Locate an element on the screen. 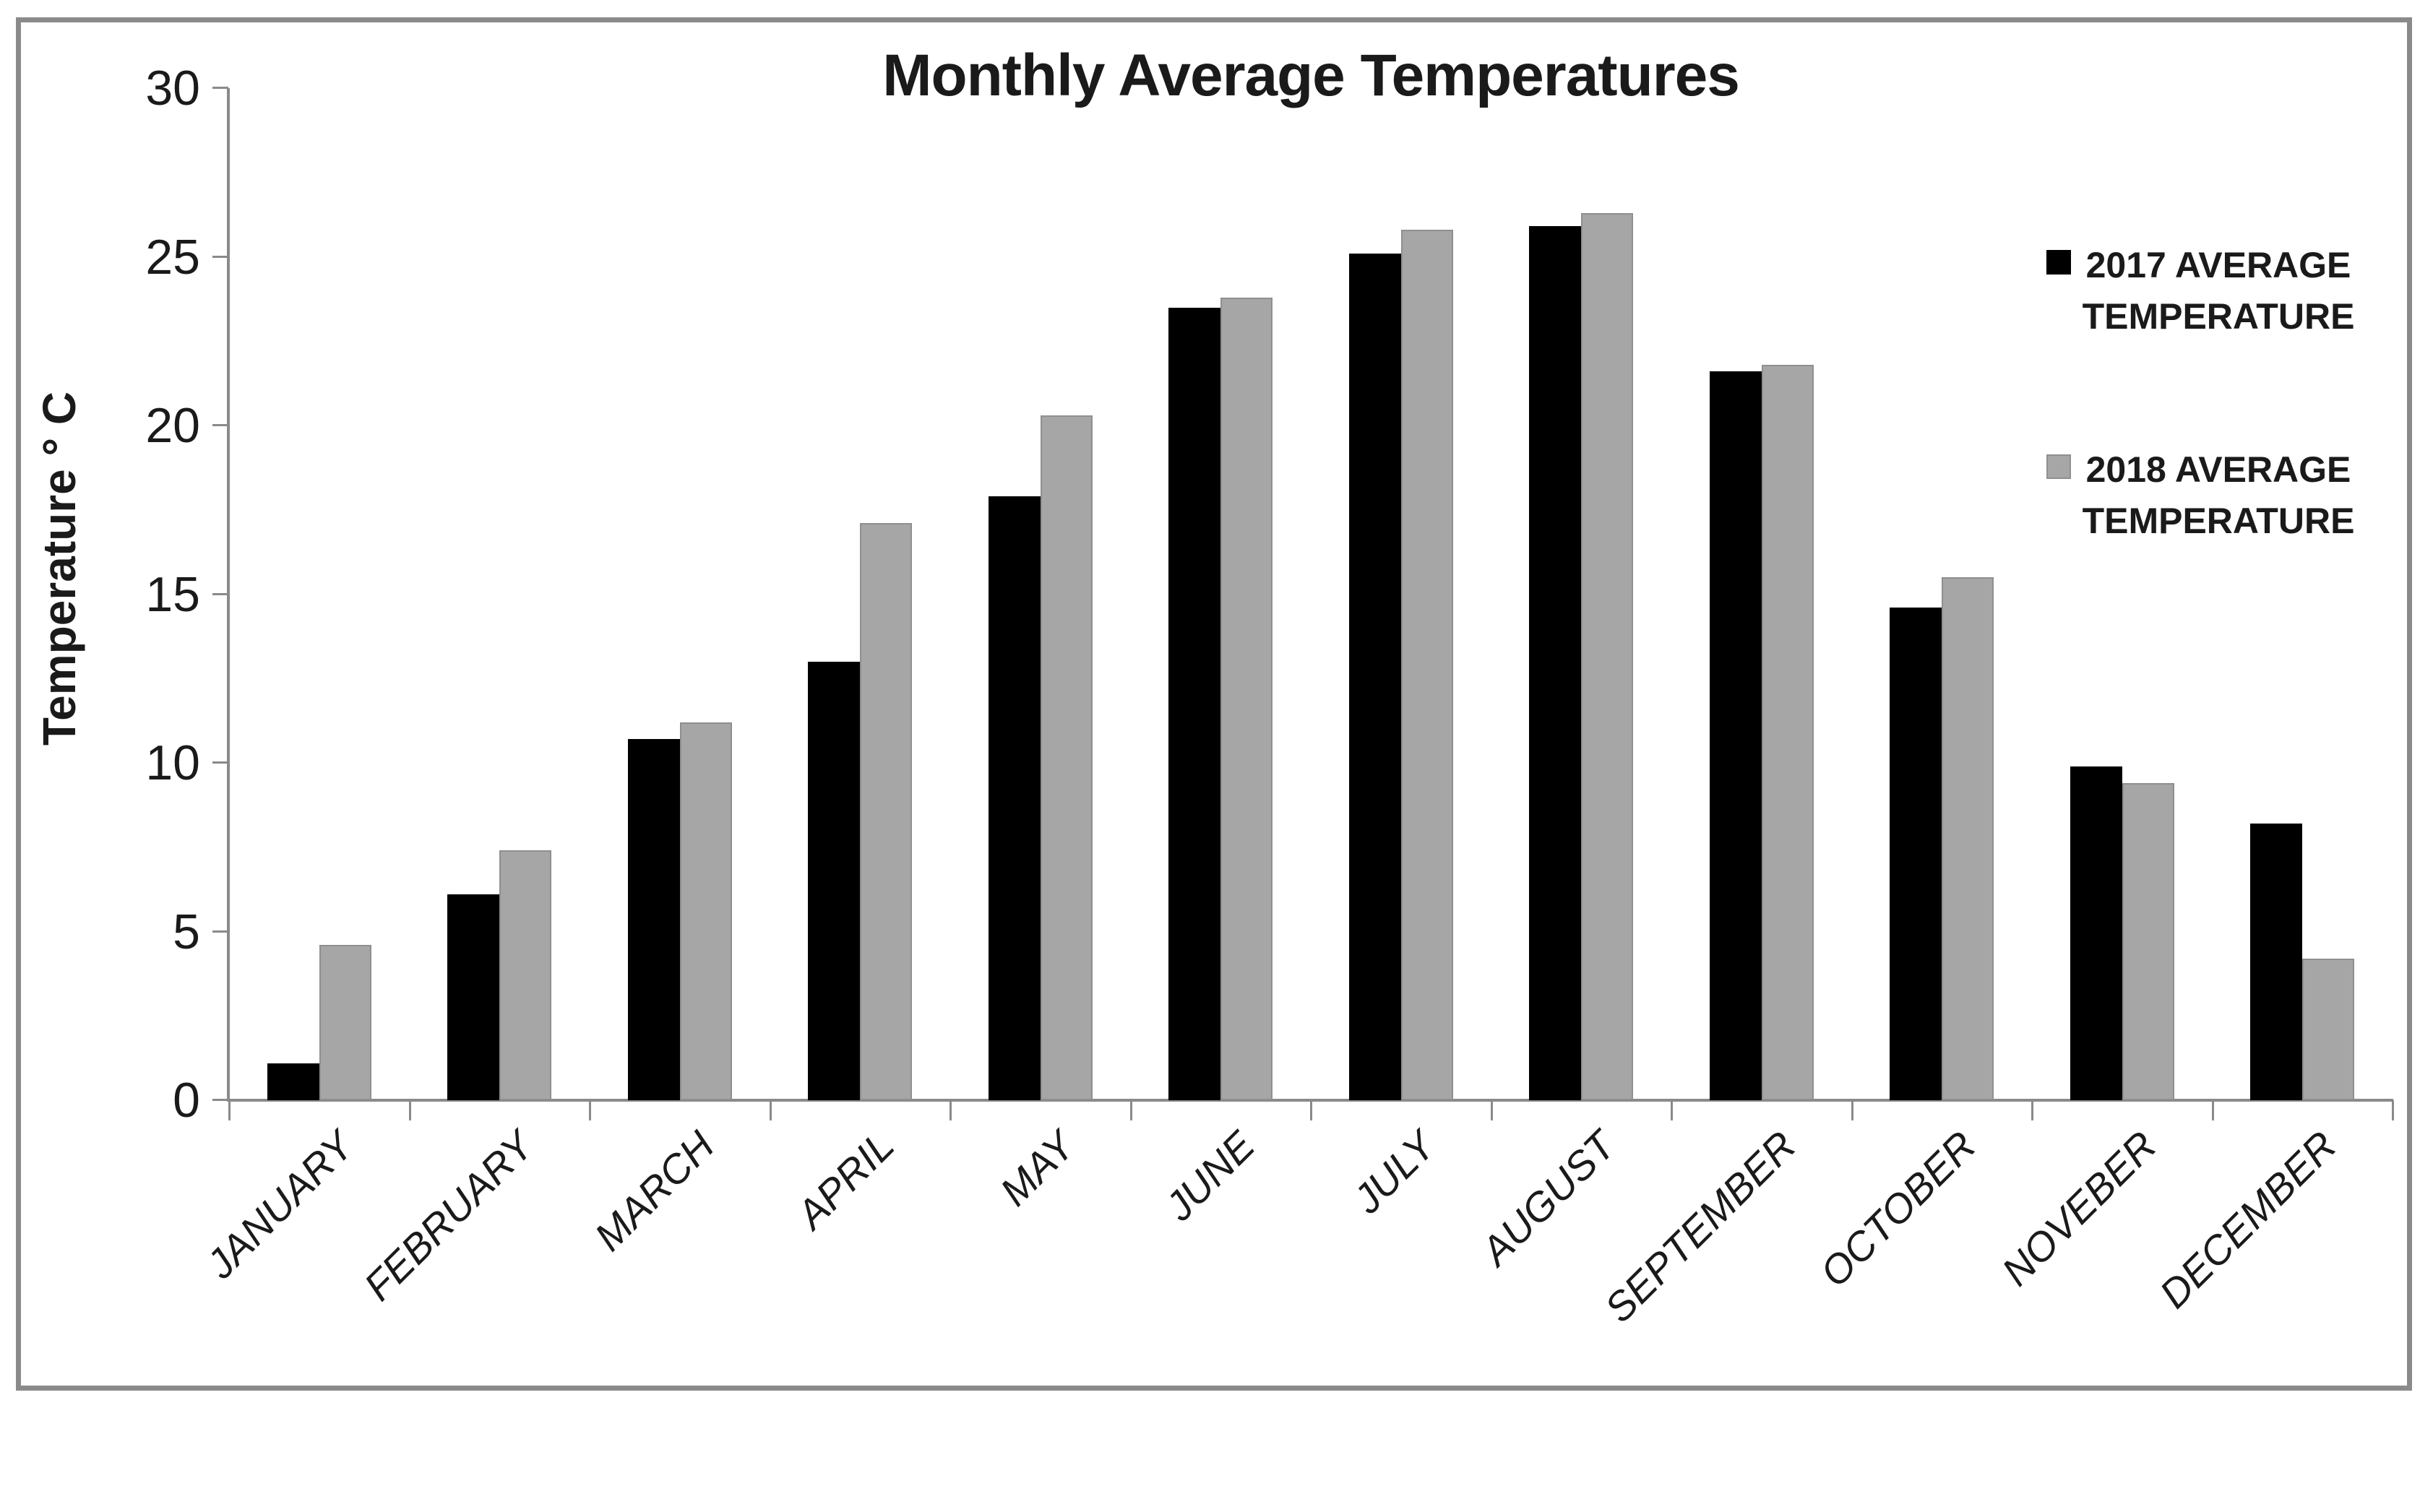  y-tick-label: 10 is located at coordinates (172, 762).